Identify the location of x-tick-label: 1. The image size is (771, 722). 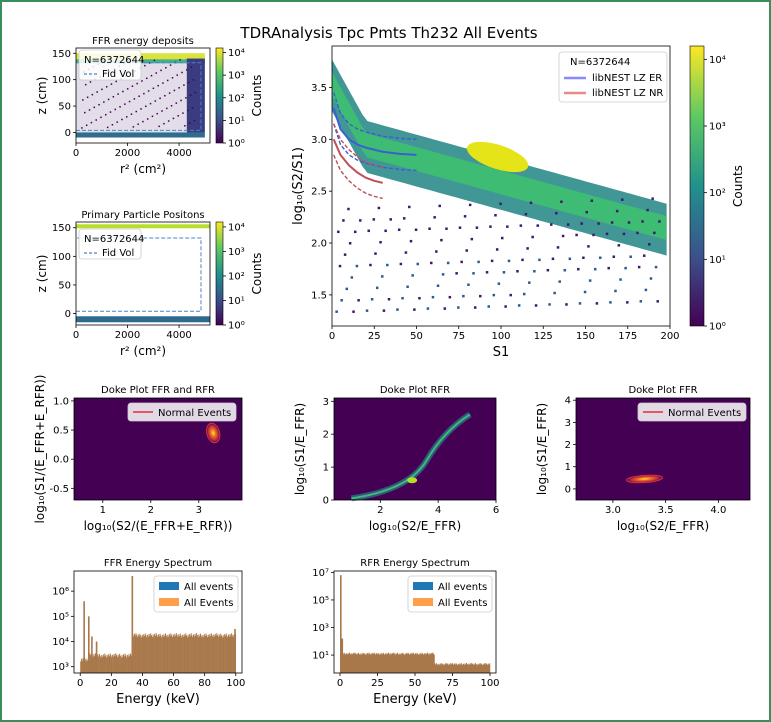
(103, 510).